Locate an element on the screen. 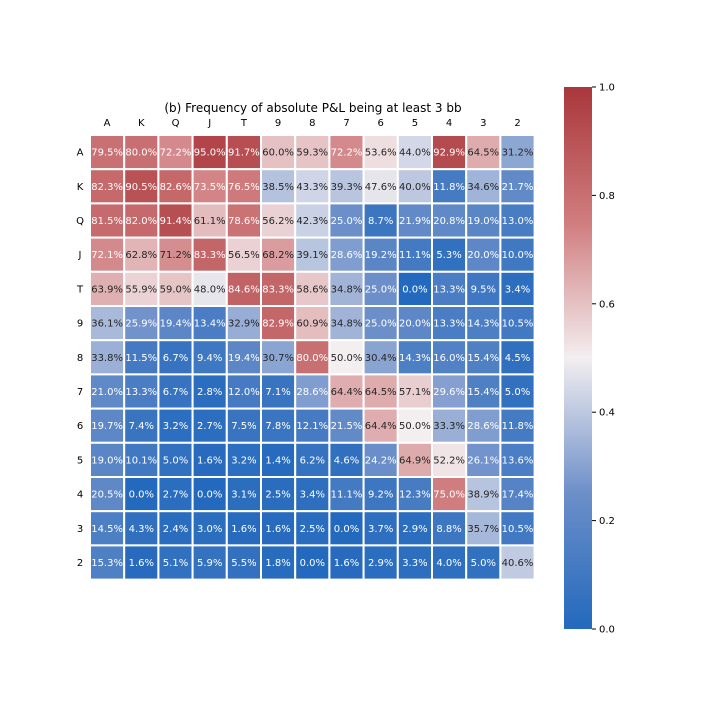 Image resolution: width=720 pixels, height=720 pixels. colorbar-ticks: 0.0 0.2 0.4 0.6 0.8 1.0 is located at coordinates (603, 359).